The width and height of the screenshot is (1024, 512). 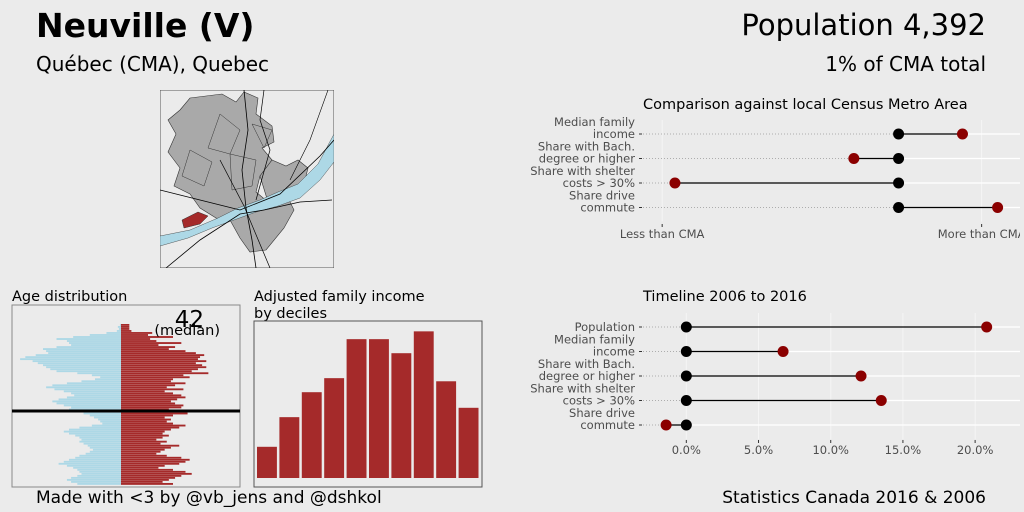 What do you see at coordinates (582, 395) in the screenshot?
I see `category-label: Share with shelter costs > 30%` at bounding box center [582, 395].